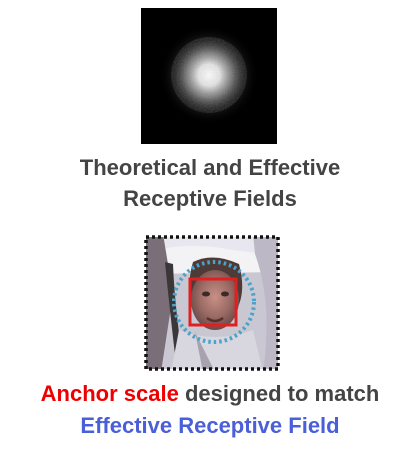 This screenshot has width=420, height=450. I want to click on bottom-caption-line-1: Anchor scale designed to match, so click(210, 394).